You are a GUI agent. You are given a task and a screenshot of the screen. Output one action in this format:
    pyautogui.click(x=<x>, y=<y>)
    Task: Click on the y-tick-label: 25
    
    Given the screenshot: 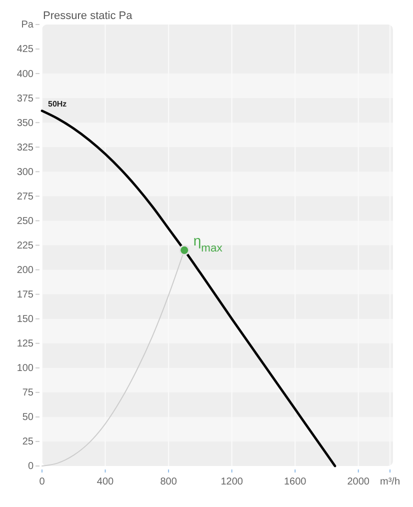 What is the action you would take?
    pyautogui.click(x=28, y=442)
    